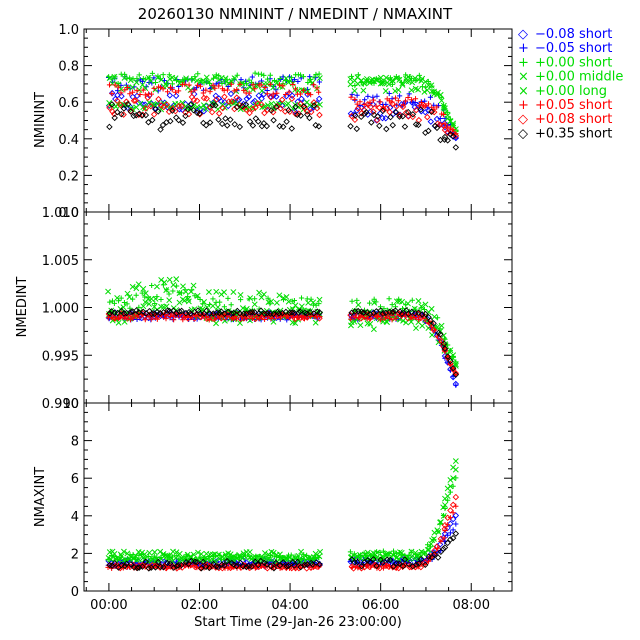 This screenshot has width=640, height=640. I want to click on legend-item: × +0.00 middle, so click(570, 77).